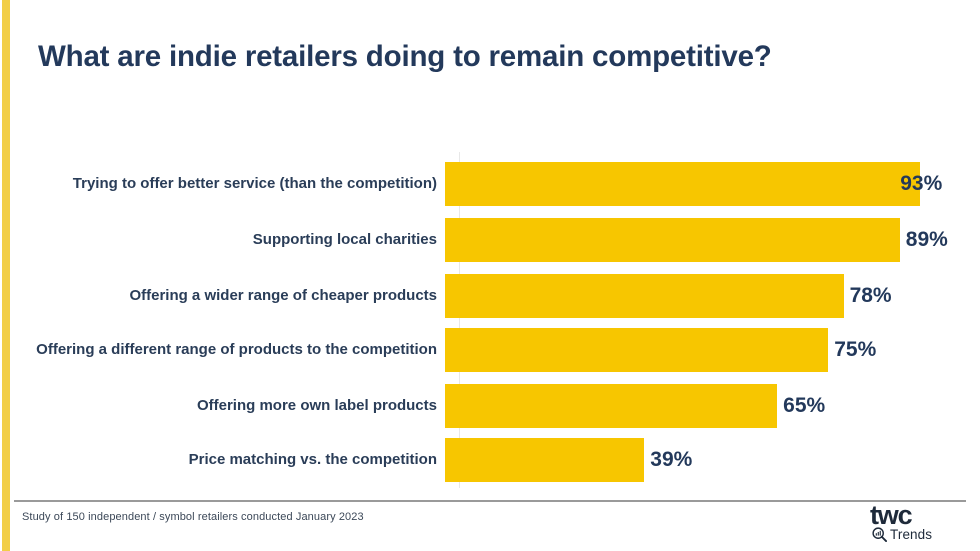 Image resolution: width=980 pixels, height=551 pixels. What do you see at coordinates (316, 406) in the screenshot?
I see `bar-category-label: Offering more own label products` at bounding box center [316, 406].